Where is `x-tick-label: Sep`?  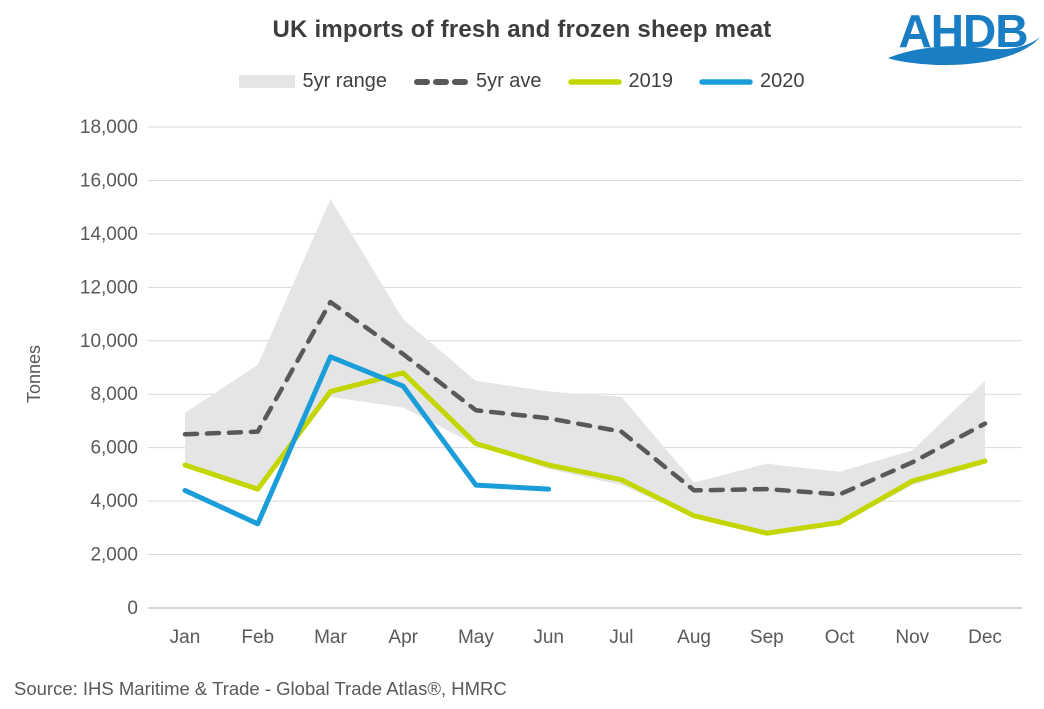
x-tick-label: Sep is located at coordinates (767, 637).